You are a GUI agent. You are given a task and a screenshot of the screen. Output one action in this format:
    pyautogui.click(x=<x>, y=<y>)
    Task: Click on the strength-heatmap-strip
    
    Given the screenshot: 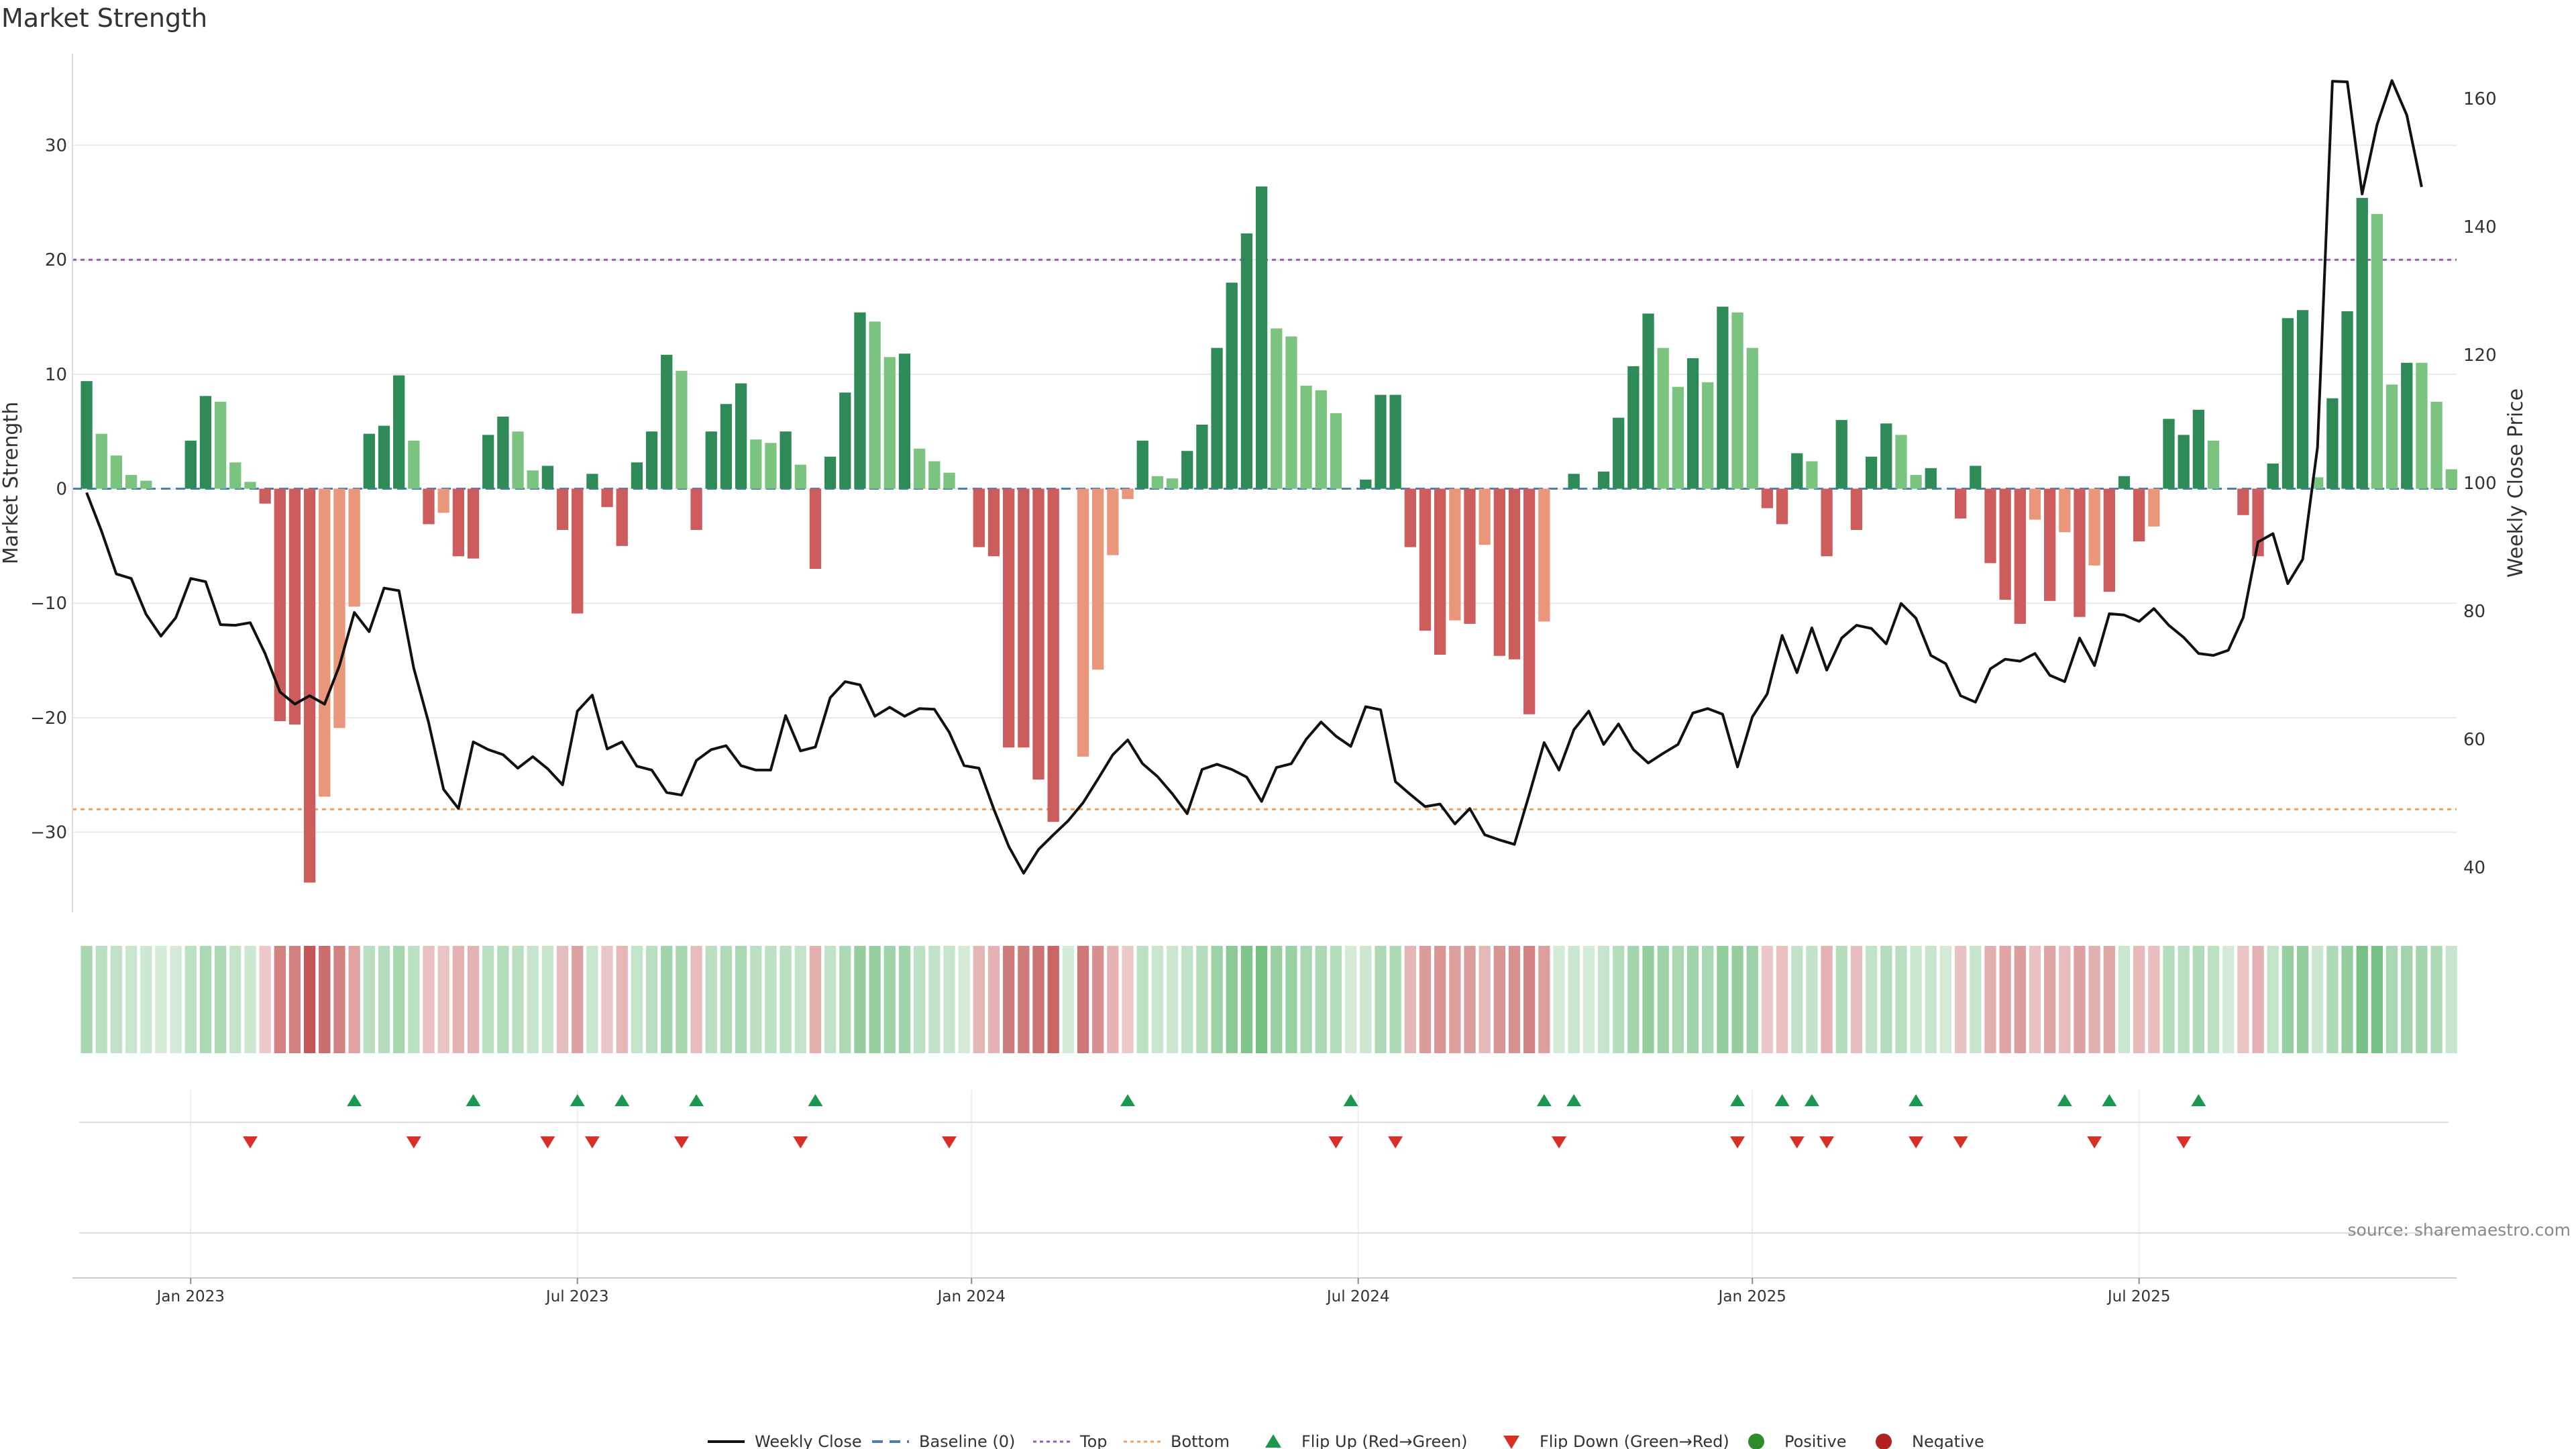 What is the action you would take?
    pyautogui.click(x=1268, y=999)
    